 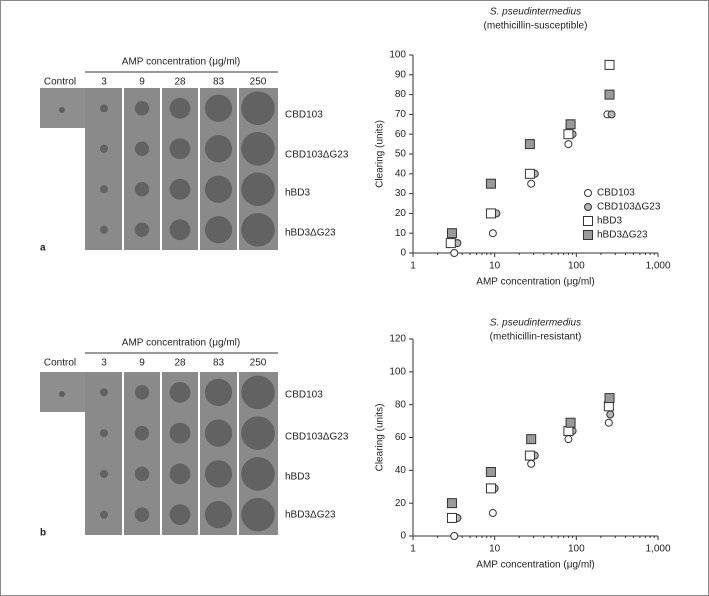 What do you see at coordinates (401, 134) in the screenshot?
I see `y-tick-label: 60` at bounding box center [401, 134].